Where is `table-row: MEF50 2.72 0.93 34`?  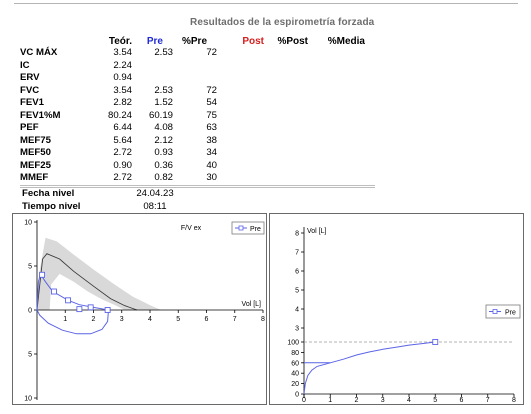
table-row: MEF50 2.72 0.93 34 is located at coordinates (118, 153).